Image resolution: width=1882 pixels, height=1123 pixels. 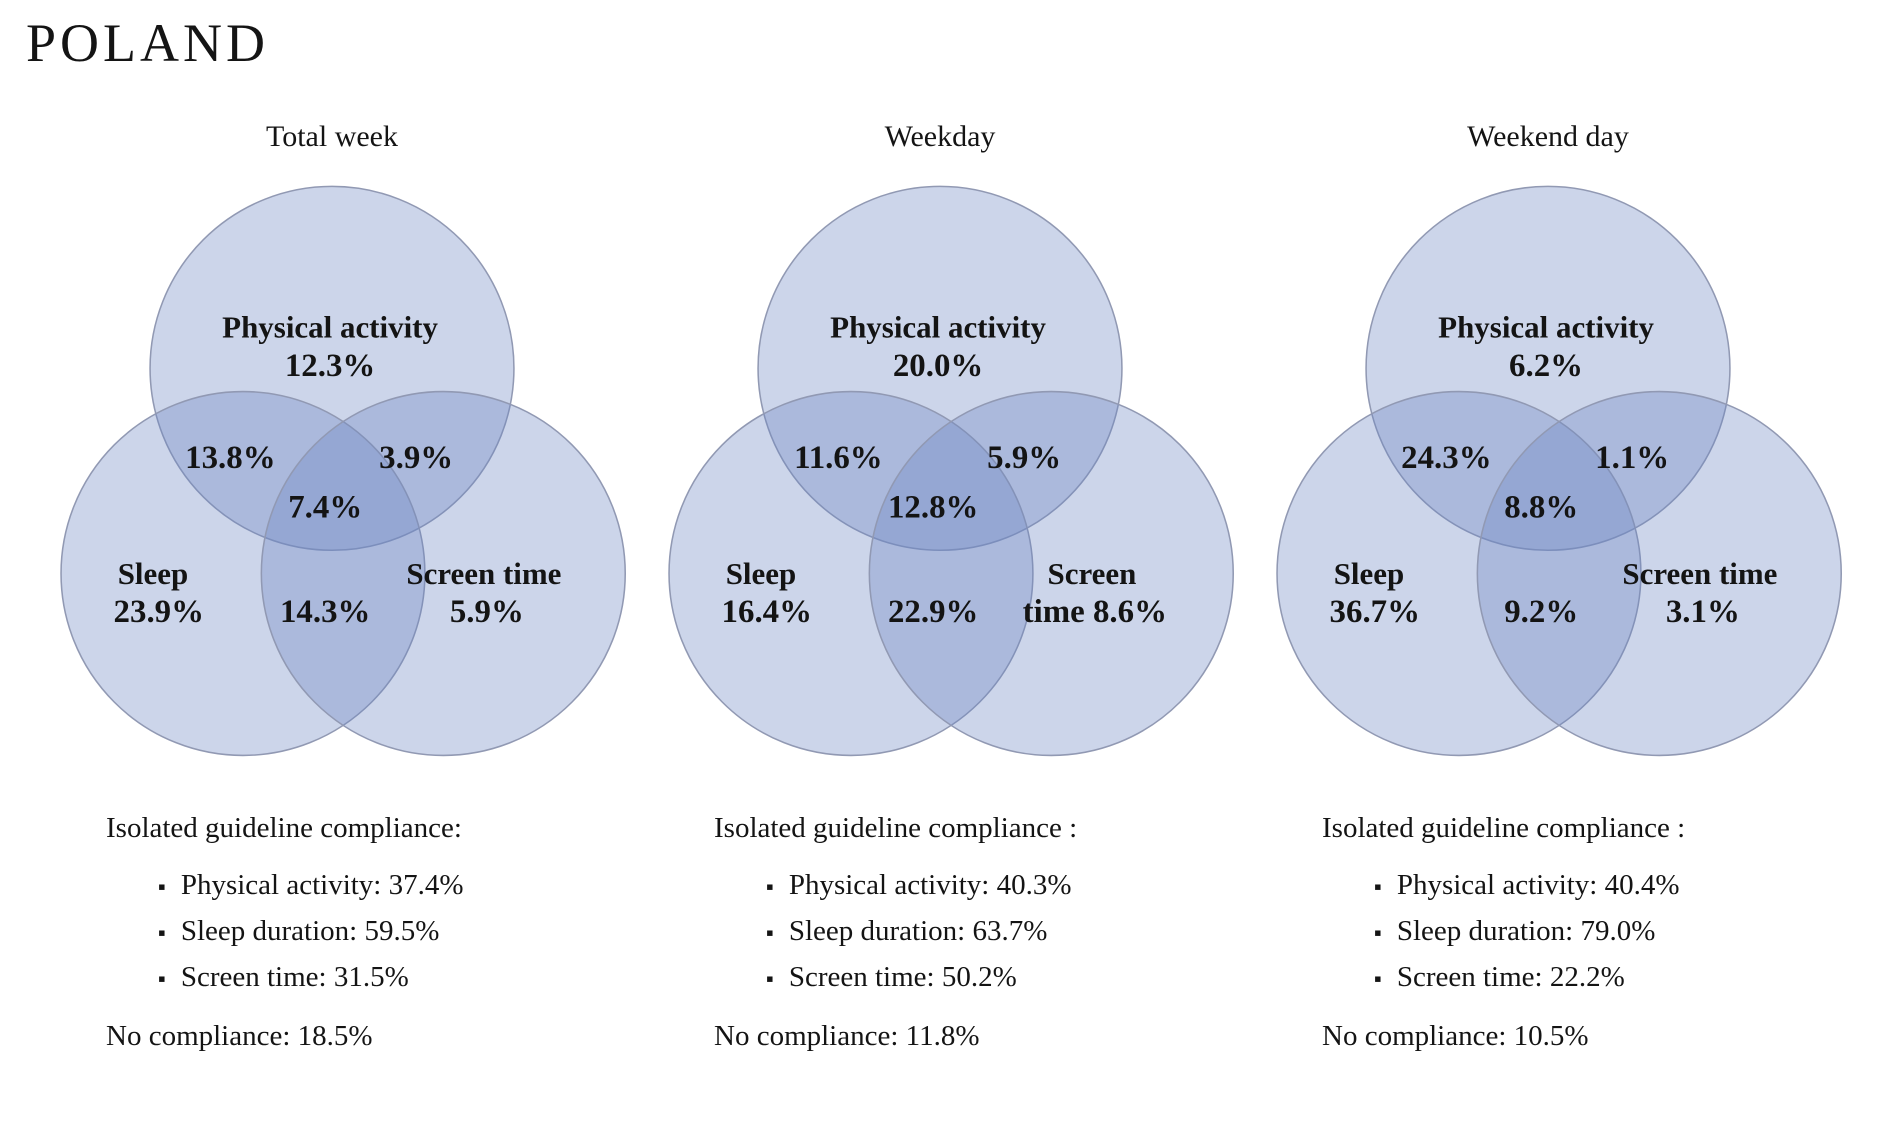 I want to click on compliance-item-text: Sleep duration: 79.0%, so click(x=1526, y=931).